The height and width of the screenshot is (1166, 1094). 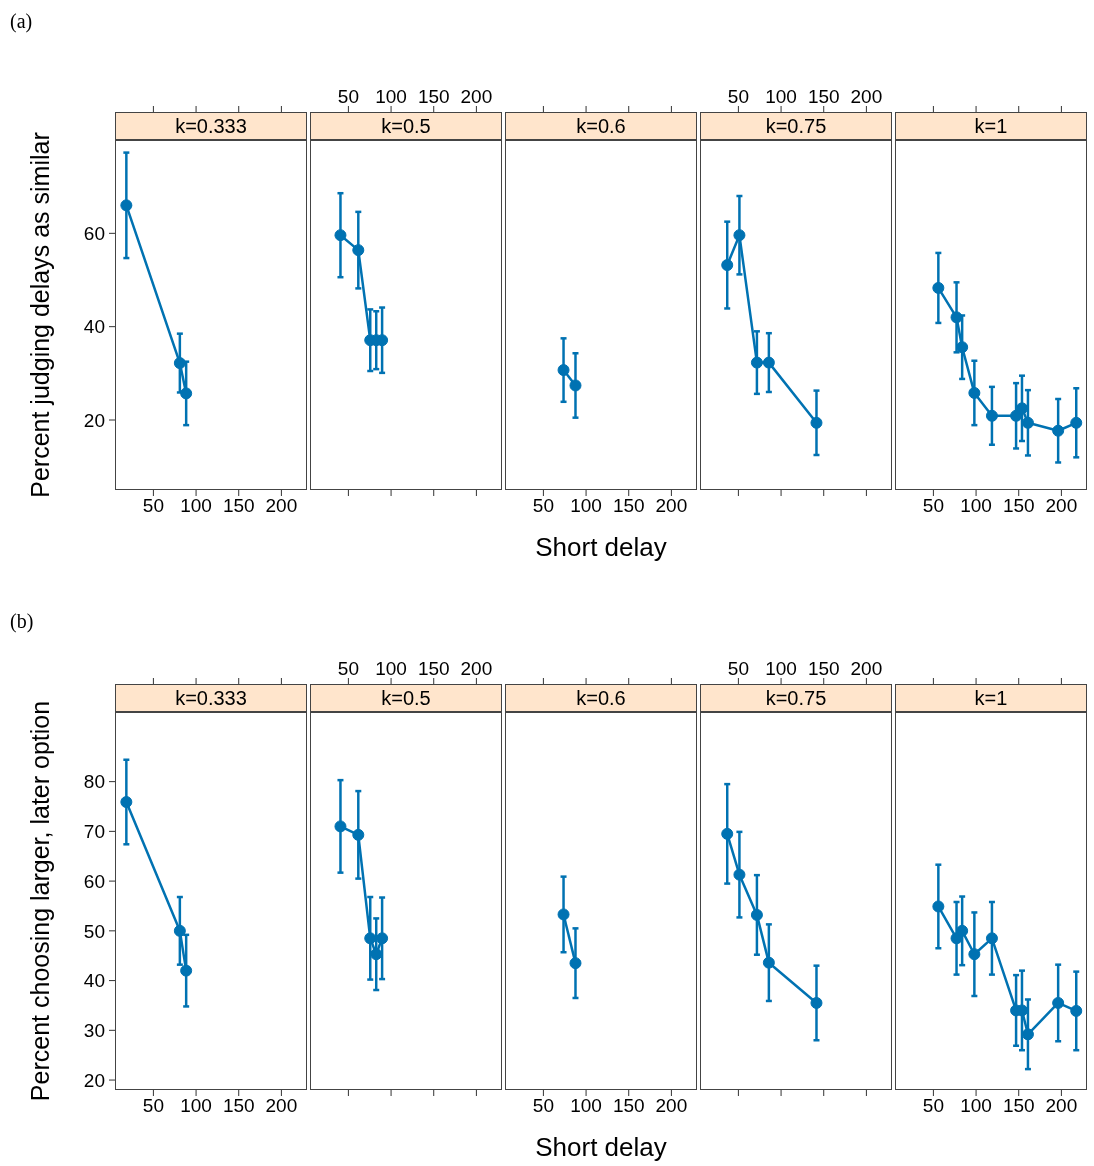 I want to click on y-tick-label: 70, so click(x=94, y=832).